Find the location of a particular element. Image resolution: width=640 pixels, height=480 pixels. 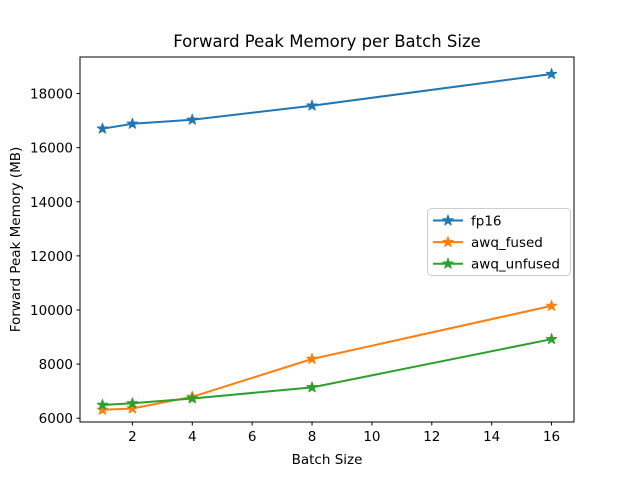

series-fp16 is located at coordinates (327, 101).